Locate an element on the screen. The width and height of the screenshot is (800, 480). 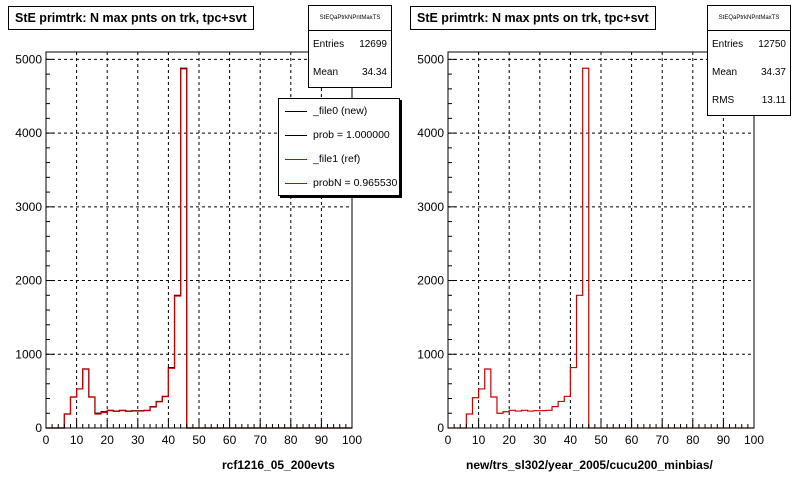
legend-label: prob = 1.000000 is located at coordinates (351, 135).